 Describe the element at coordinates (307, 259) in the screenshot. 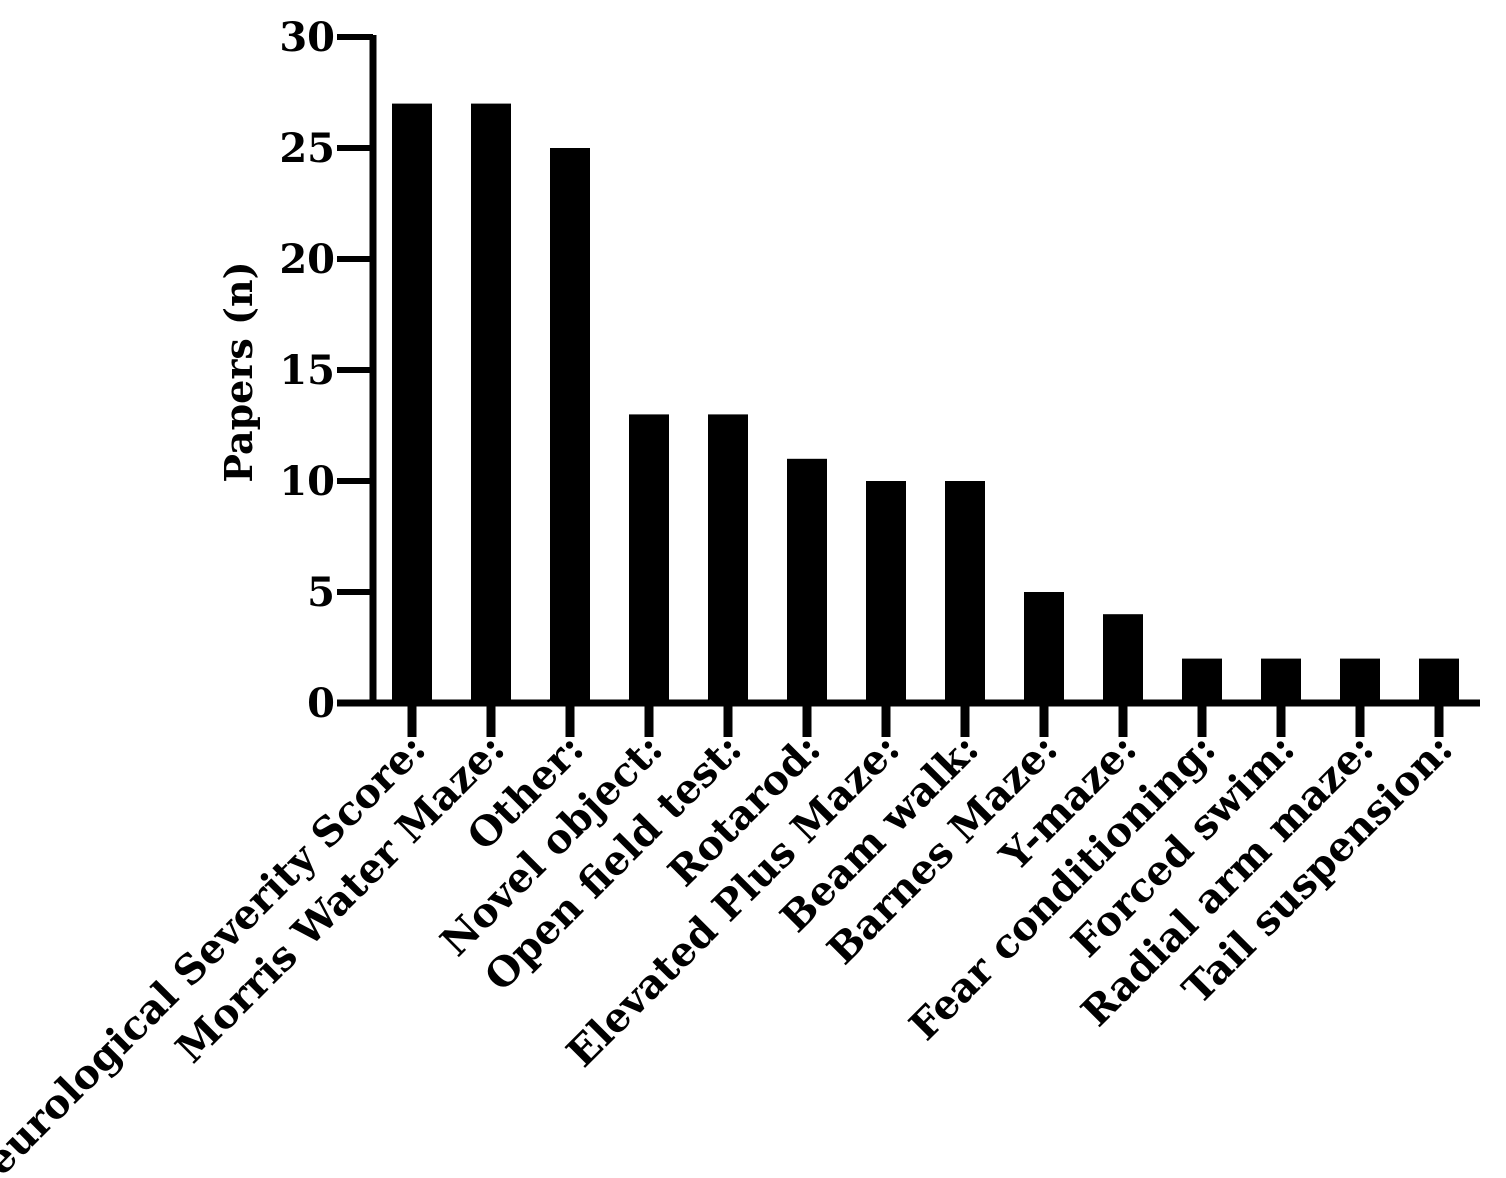

I see `y-tick-label: 20` at that location.